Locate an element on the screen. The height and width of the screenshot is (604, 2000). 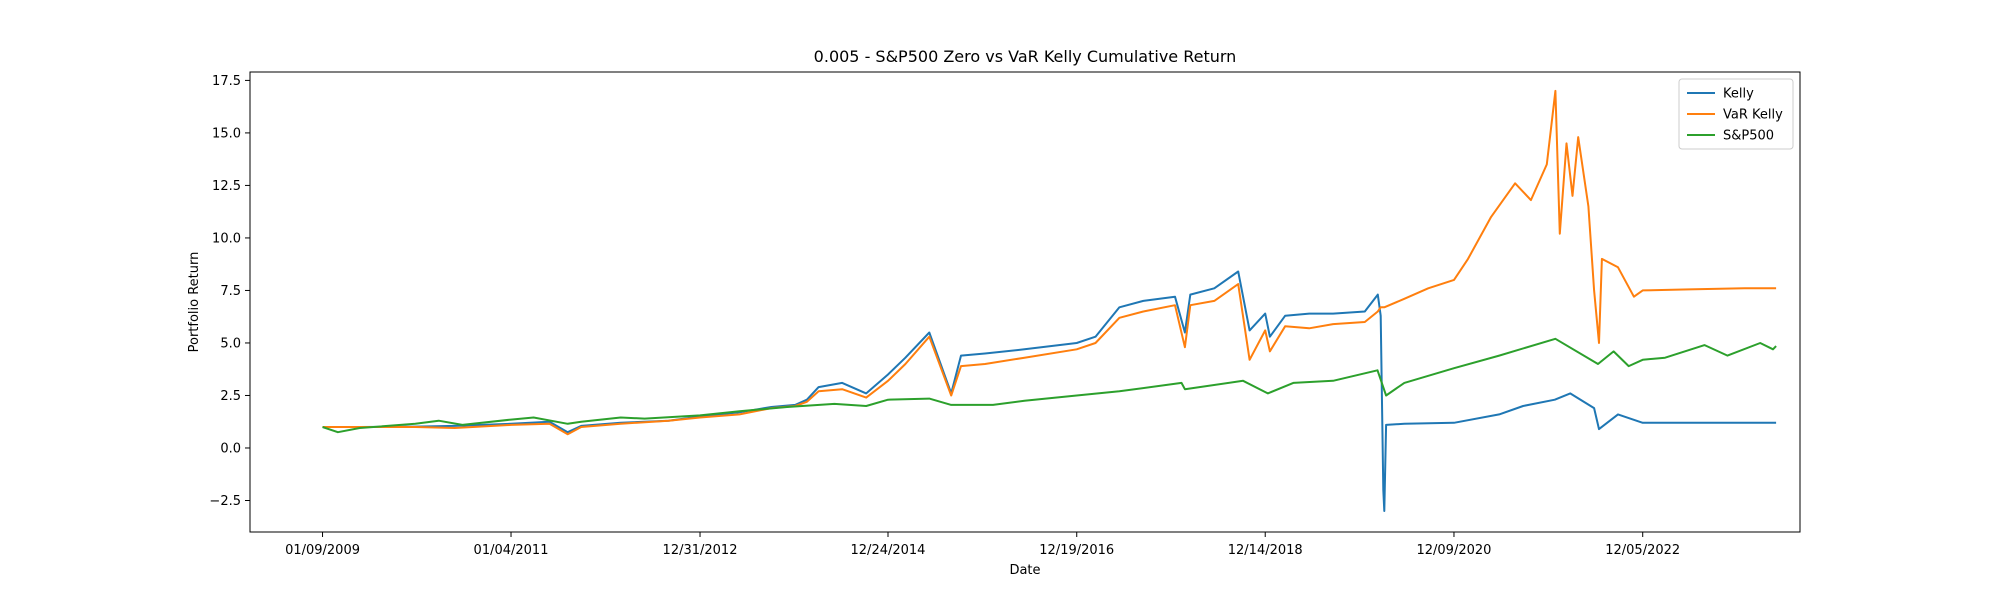
y-axis: −2.5 0.0 2.5 5.0 7.5 10.0 12.5 15.0 17.5 is located at coordinates (229, 291).